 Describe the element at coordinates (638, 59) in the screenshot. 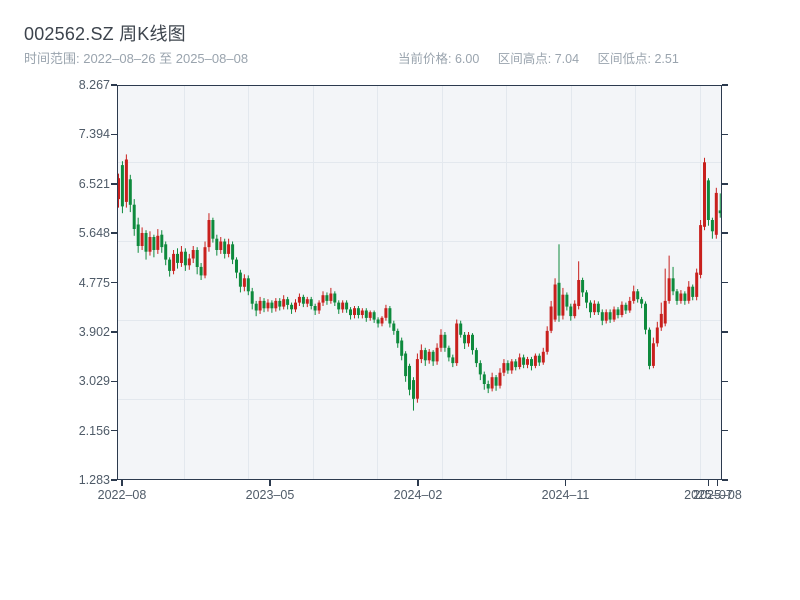

I see `period-low-label: 区间低点: 2.51` at that location.